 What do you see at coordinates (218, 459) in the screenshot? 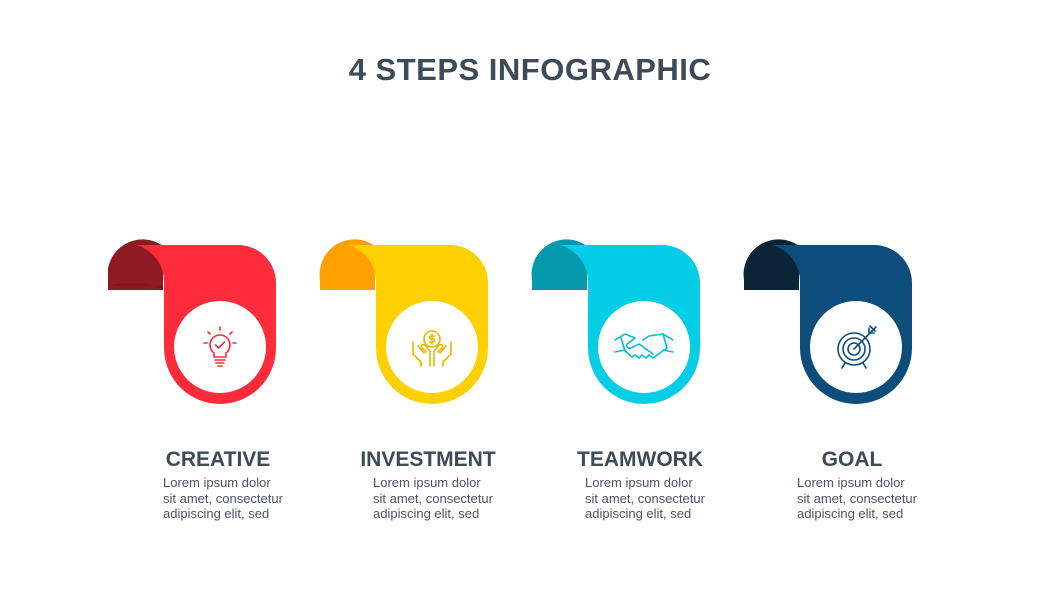
I see `step-title: CREATIVE` at bounding box center [218, 459].